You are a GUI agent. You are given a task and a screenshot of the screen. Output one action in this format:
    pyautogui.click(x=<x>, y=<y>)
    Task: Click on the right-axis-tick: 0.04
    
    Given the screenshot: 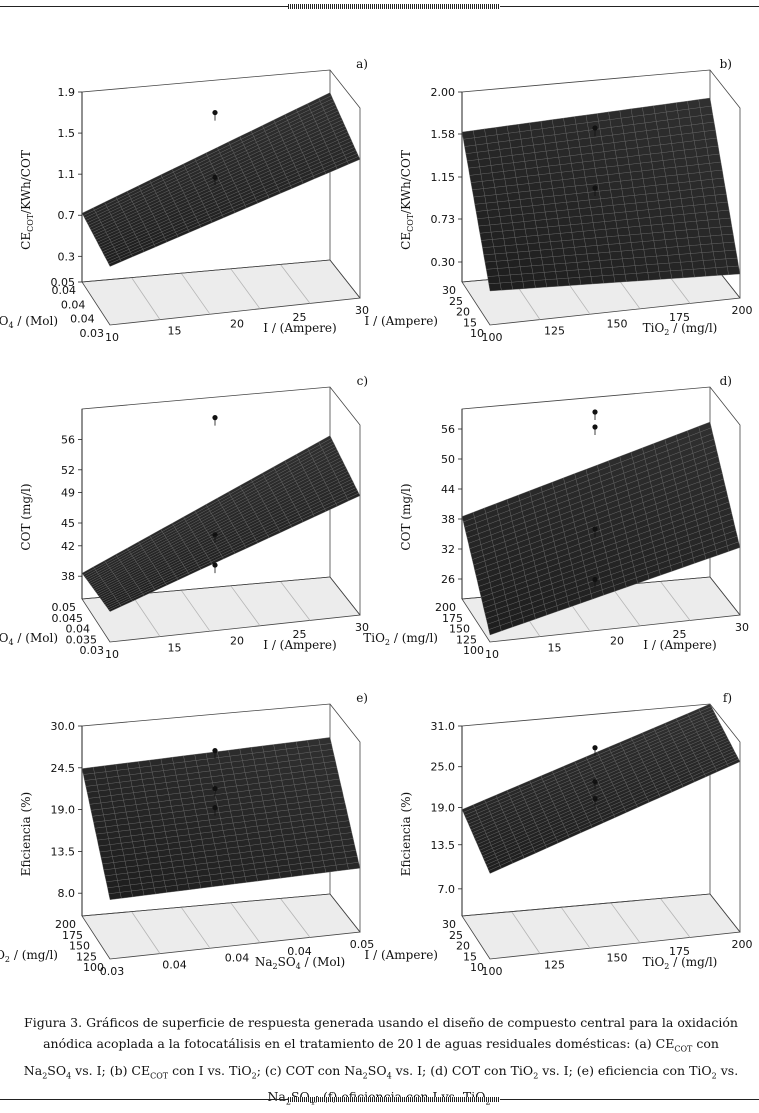 What is the action you would take?
    pyautogui.click(x=299, y=951)
    